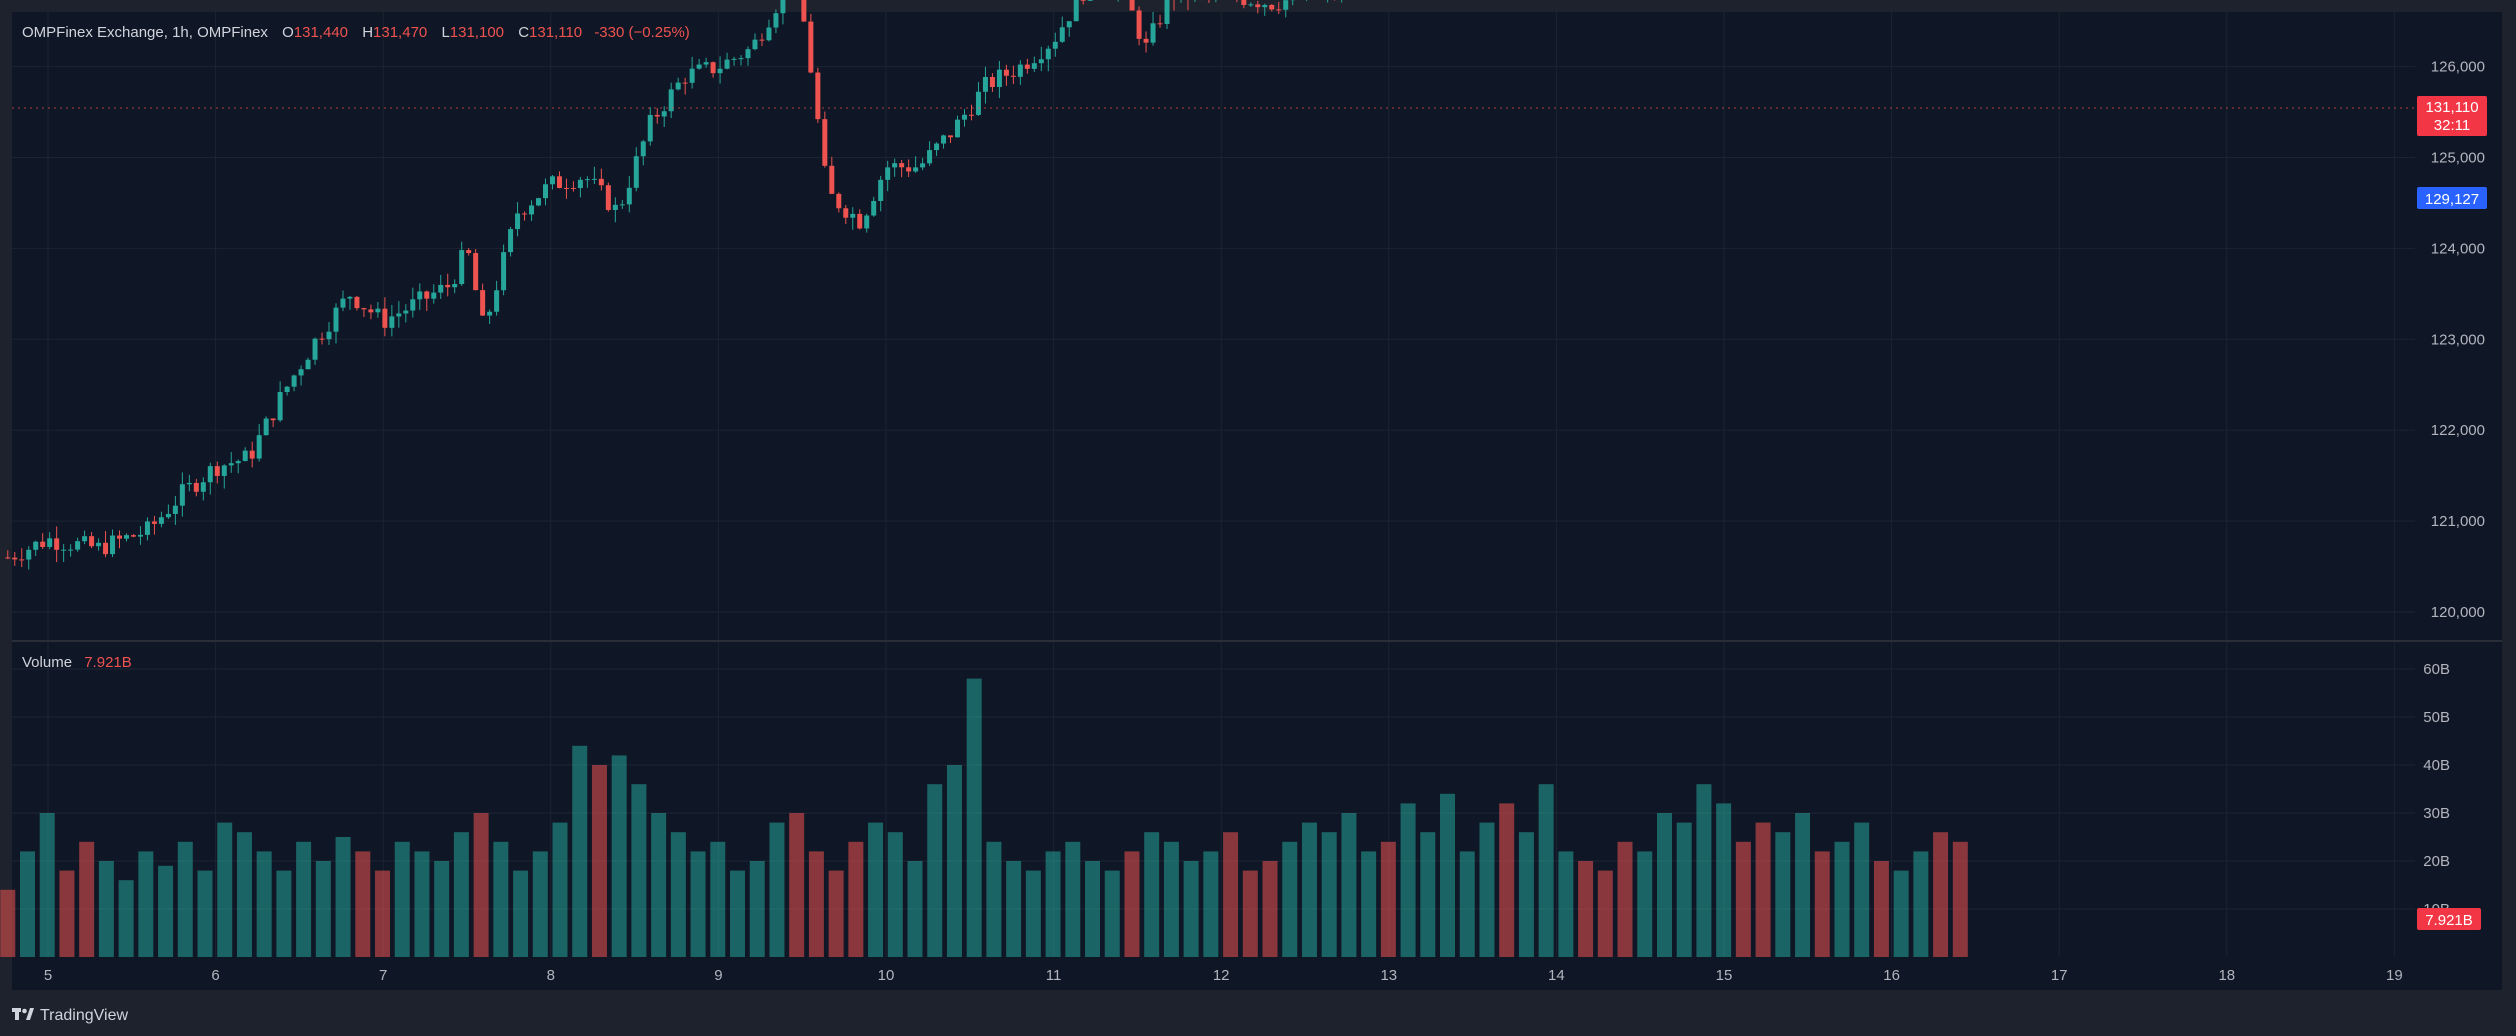 The width and height of the screenshot is (2516, 1036). What do you see at coordinates (1054, 975) in the screenshot?
I see `time-tick-label: 11` at bounding box center [1054, 975].